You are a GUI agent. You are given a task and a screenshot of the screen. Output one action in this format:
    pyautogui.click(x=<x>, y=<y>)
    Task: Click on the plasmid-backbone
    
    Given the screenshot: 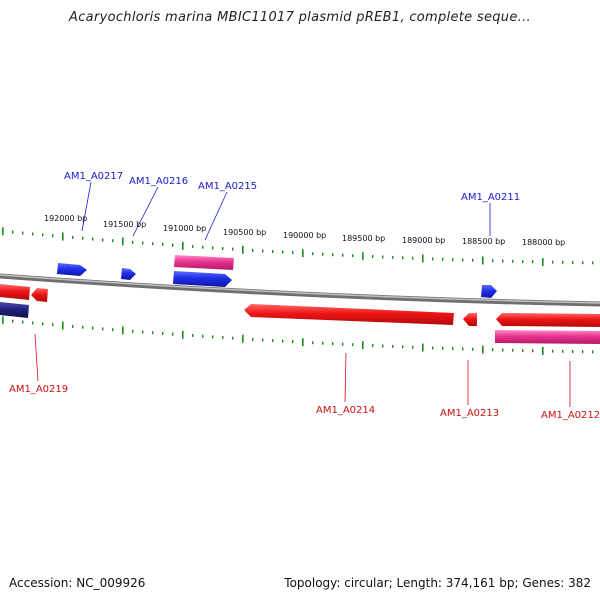 What is the action you would take?
    pyautogui.click(x=300, y=290)
    